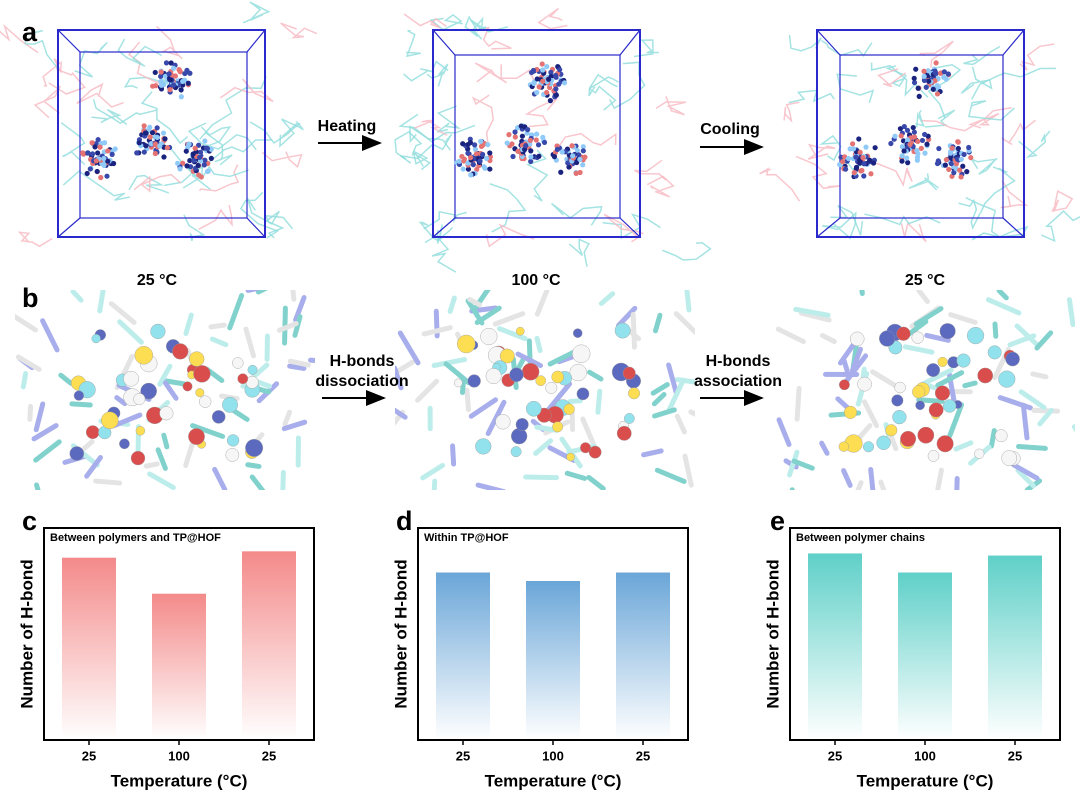  Describe the element at coordinates (1015, 755) in the screenshot. I see `x-tick-label: 25` at that location.